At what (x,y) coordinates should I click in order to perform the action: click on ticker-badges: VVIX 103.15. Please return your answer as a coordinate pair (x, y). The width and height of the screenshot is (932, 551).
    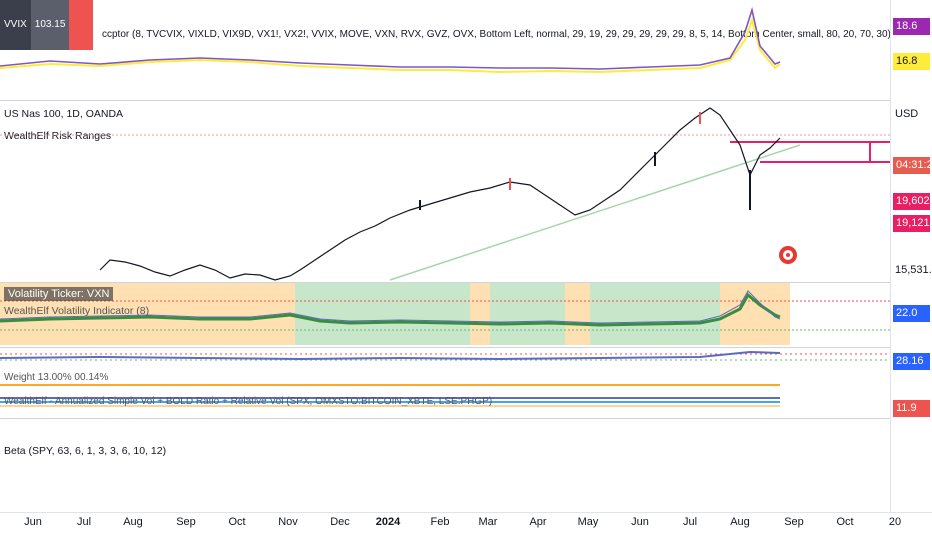
    Looking at the image, I should click on (47, 25).